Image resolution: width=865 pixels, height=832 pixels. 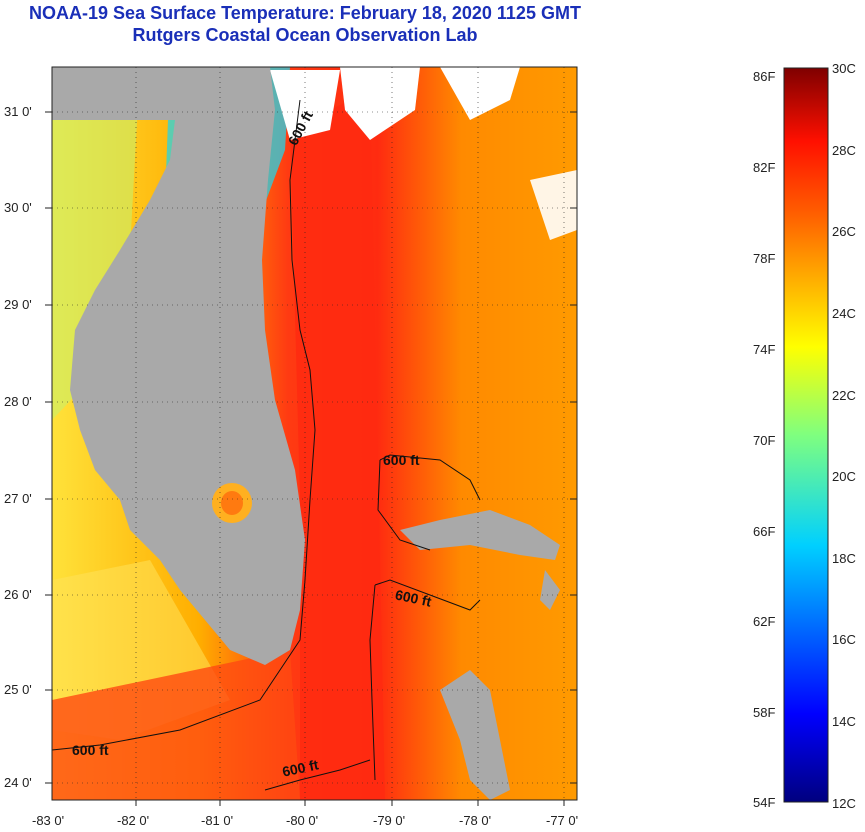 What do you see at coordinates (18, 304) in the screenshot?
I see `lat-label-29: 29 0'` at bounding box center [18, 304].